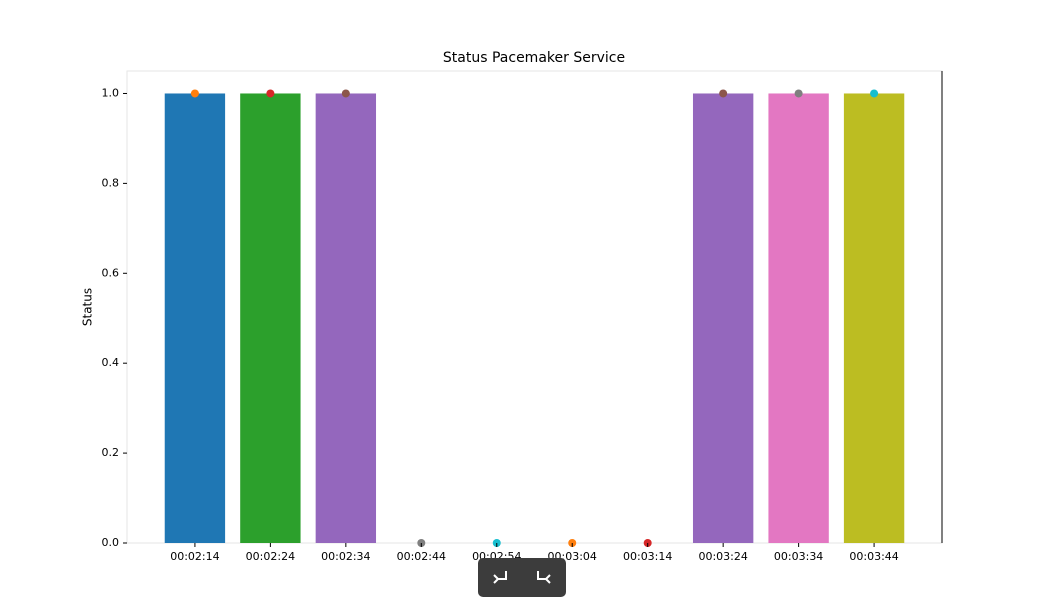 This screenshot has width=1043, height=607. I want to click on y-axis-label: Status, so click(88, 307).